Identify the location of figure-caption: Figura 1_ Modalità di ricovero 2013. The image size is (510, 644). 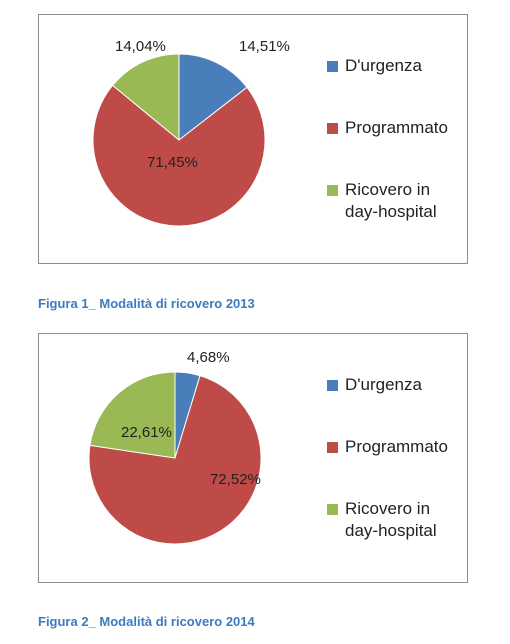
(146, 303).